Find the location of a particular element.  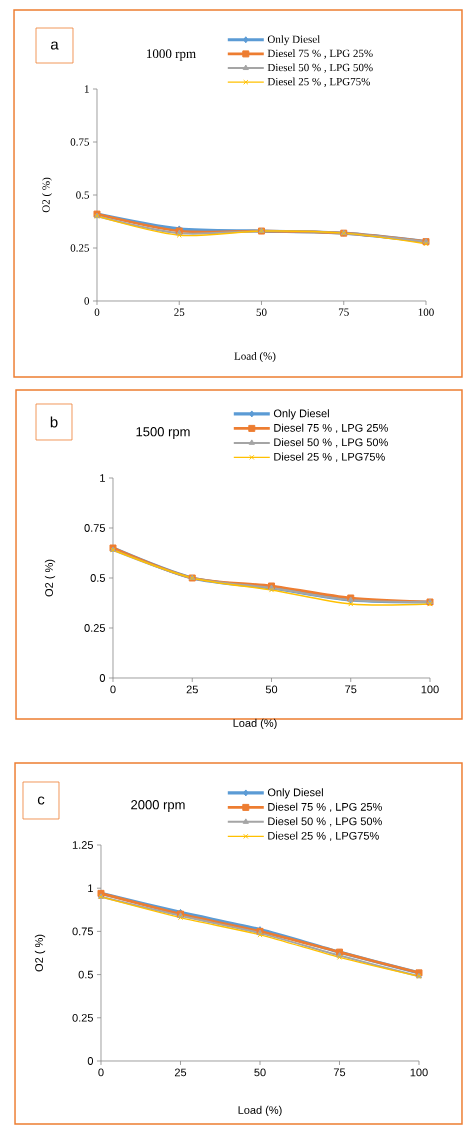

text: a is located at coordinates (54, 45).